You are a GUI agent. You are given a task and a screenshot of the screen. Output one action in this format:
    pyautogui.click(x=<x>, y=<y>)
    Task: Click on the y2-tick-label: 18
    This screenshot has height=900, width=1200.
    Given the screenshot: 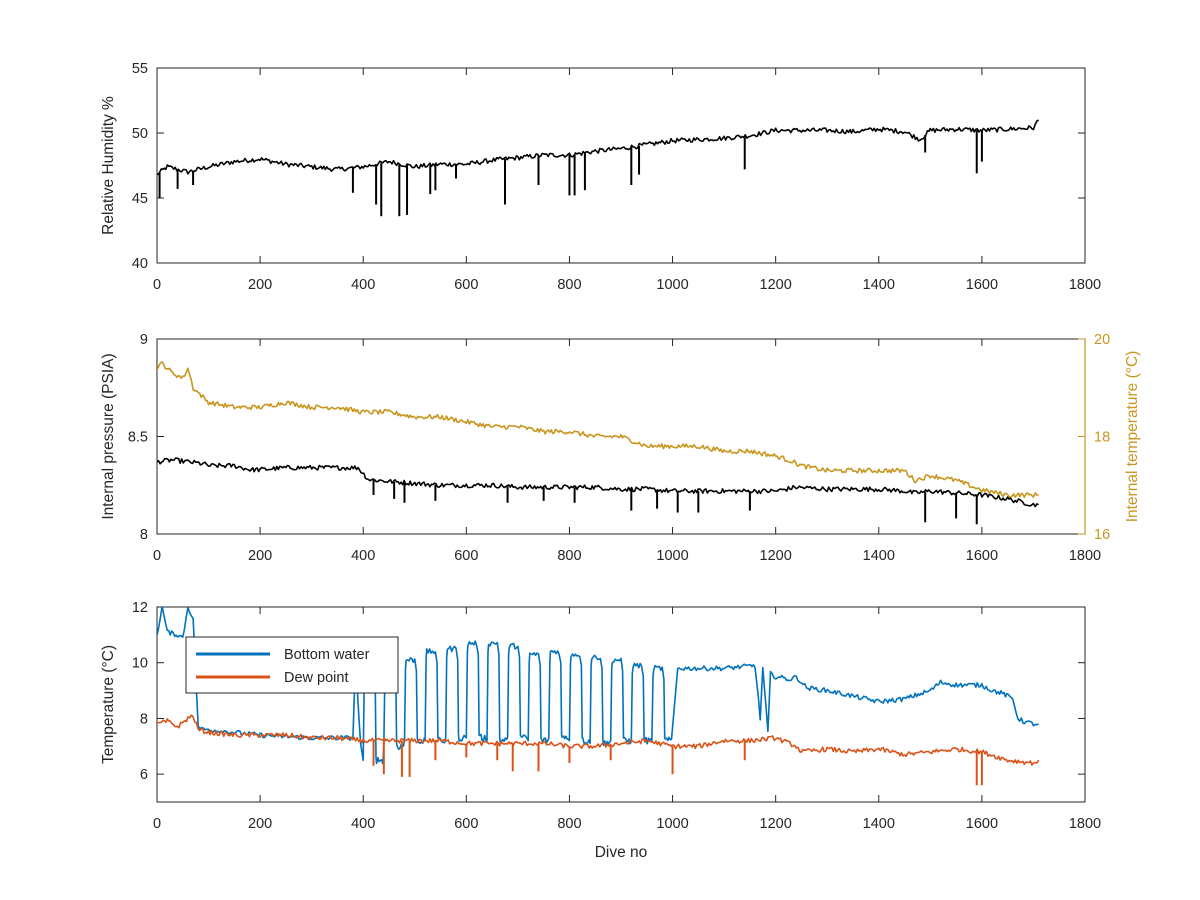 What is the action you would take?
    pyautogui.click(x=1102, y=438)
    